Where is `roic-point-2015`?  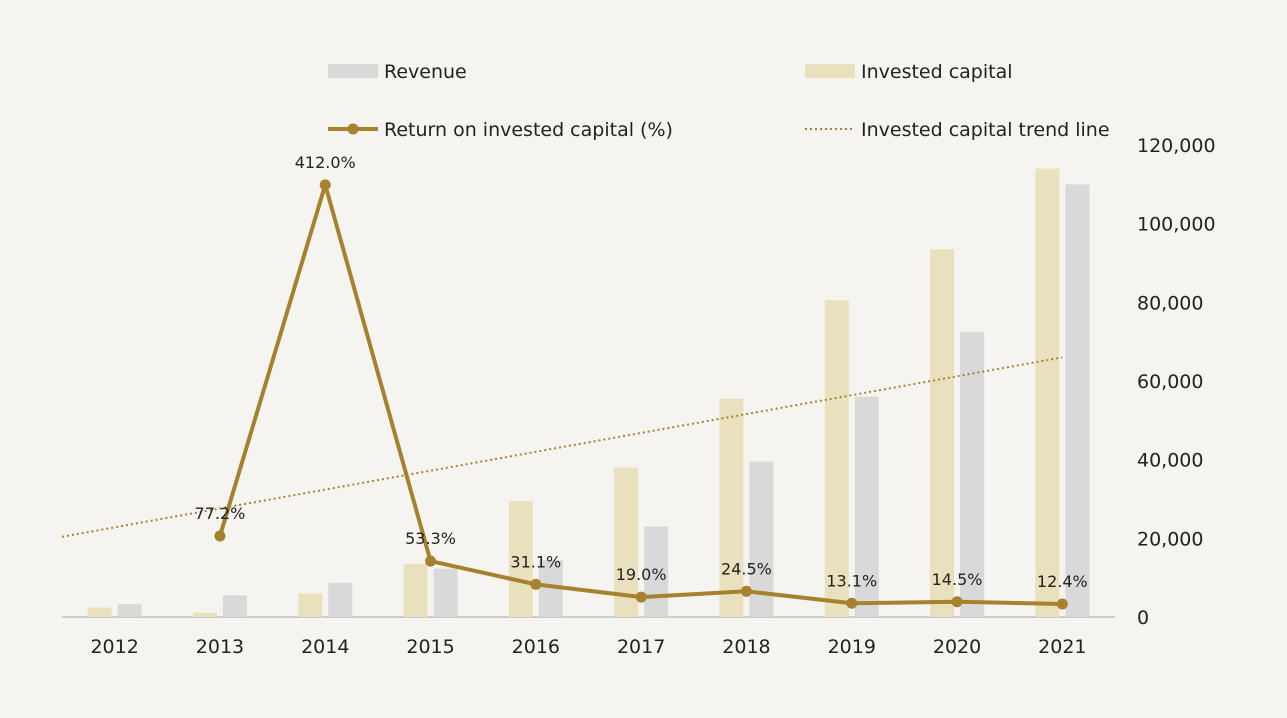 roic-point-2015 is located at coordinates (431, 561).